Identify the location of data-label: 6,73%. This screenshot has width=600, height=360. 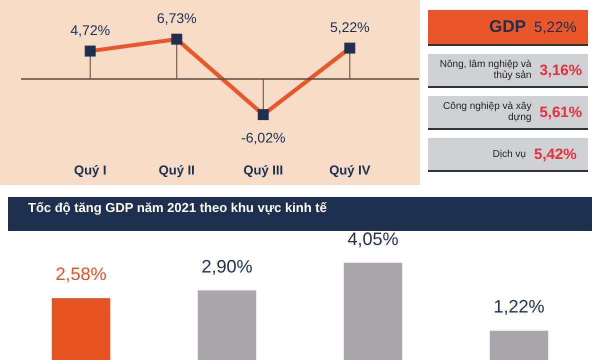
(176, 18).